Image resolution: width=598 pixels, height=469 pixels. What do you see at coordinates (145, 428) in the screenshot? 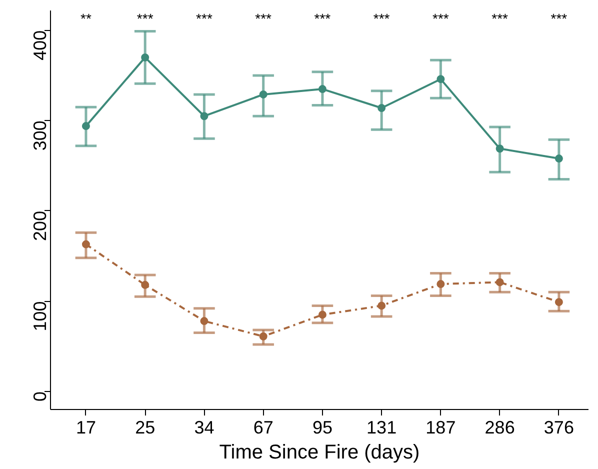
I see `x-tick-label: 25` at bounding box center [145, 428].